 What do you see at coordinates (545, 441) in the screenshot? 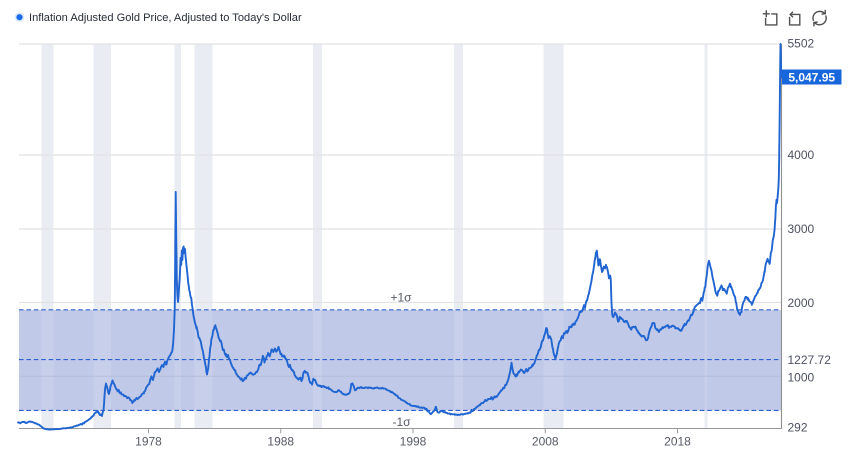
I see `svg-text: 2008` at bounding box center [545, 441].